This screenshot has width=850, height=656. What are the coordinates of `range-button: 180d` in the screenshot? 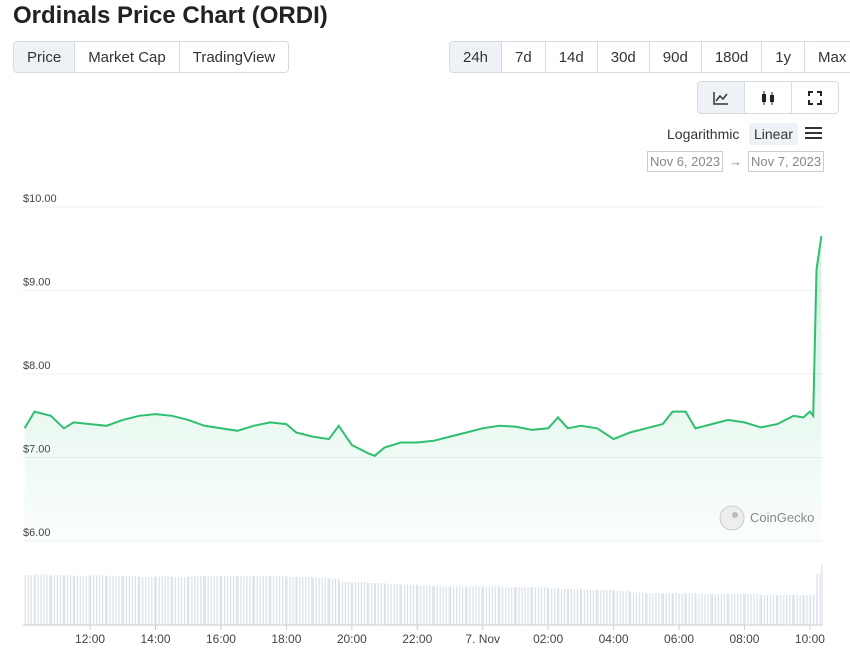 It's located at (732, 57).